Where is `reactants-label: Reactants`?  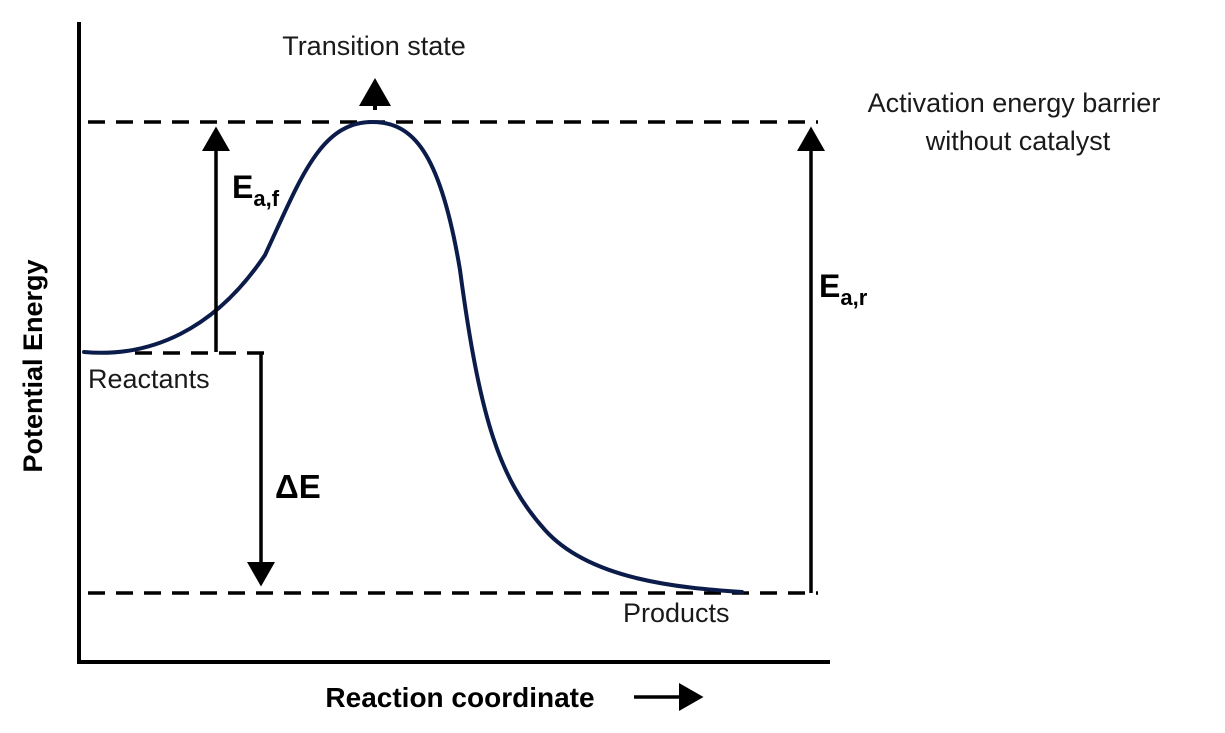 reactants-label: Reactants is located at coordinates (149, 379).